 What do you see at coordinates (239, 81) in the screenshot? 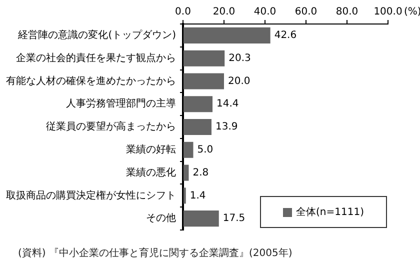
I see `data-label: 20.0` at bounding box center [239, 81].